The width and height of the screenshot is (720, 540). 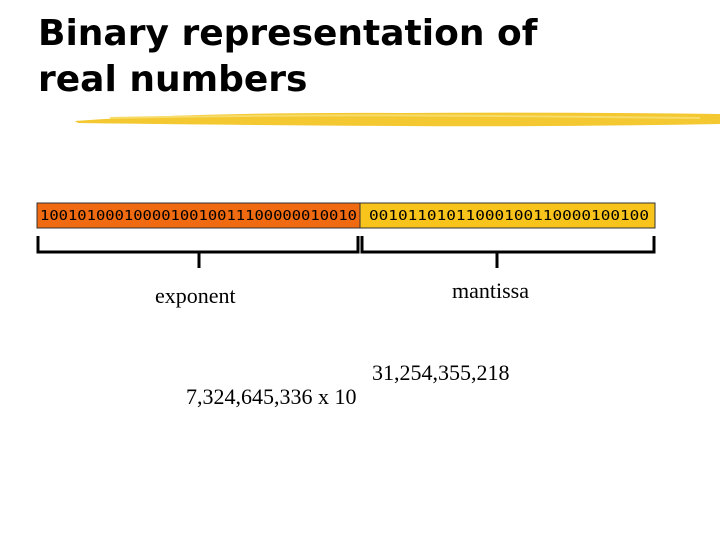 I want to click on underline-highlight, so click(x=405, y=116).